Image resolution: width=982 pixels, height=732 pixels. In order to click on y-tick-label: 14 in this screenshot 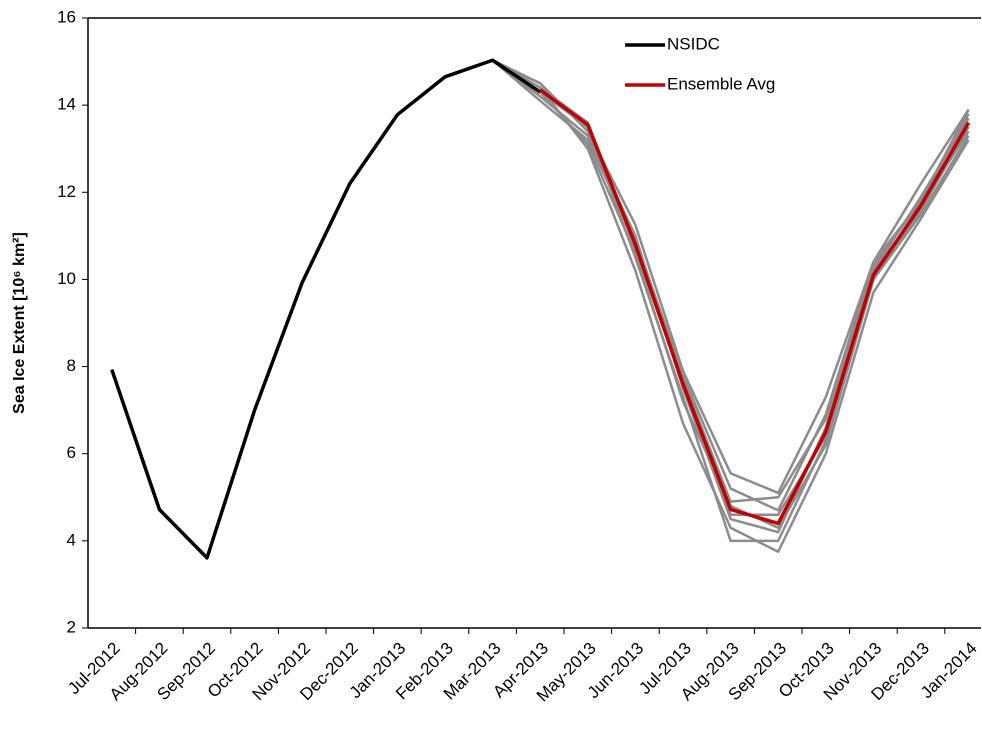, I will do `click(66, 104)`.